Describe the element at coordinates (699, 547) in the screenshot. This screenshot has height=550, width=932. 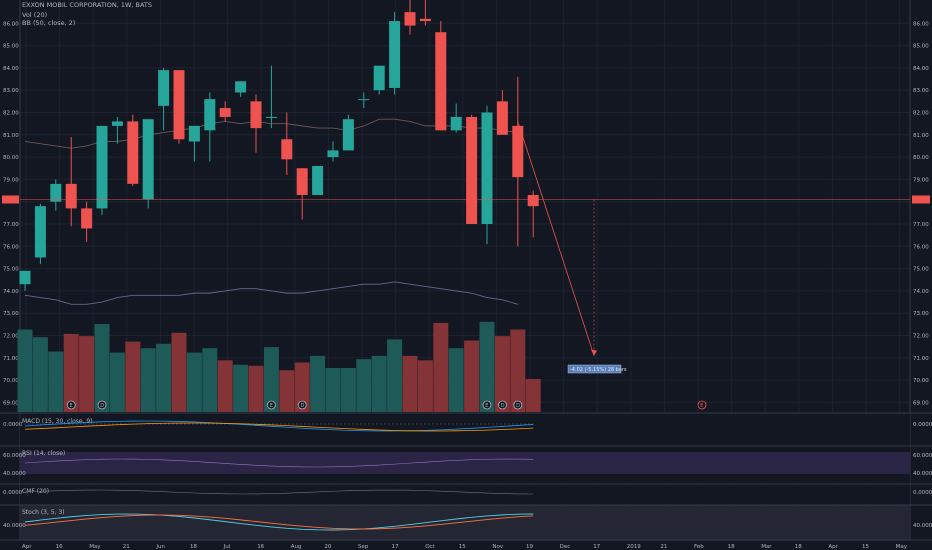
I see `time-axis-tick: Feb` at that location.